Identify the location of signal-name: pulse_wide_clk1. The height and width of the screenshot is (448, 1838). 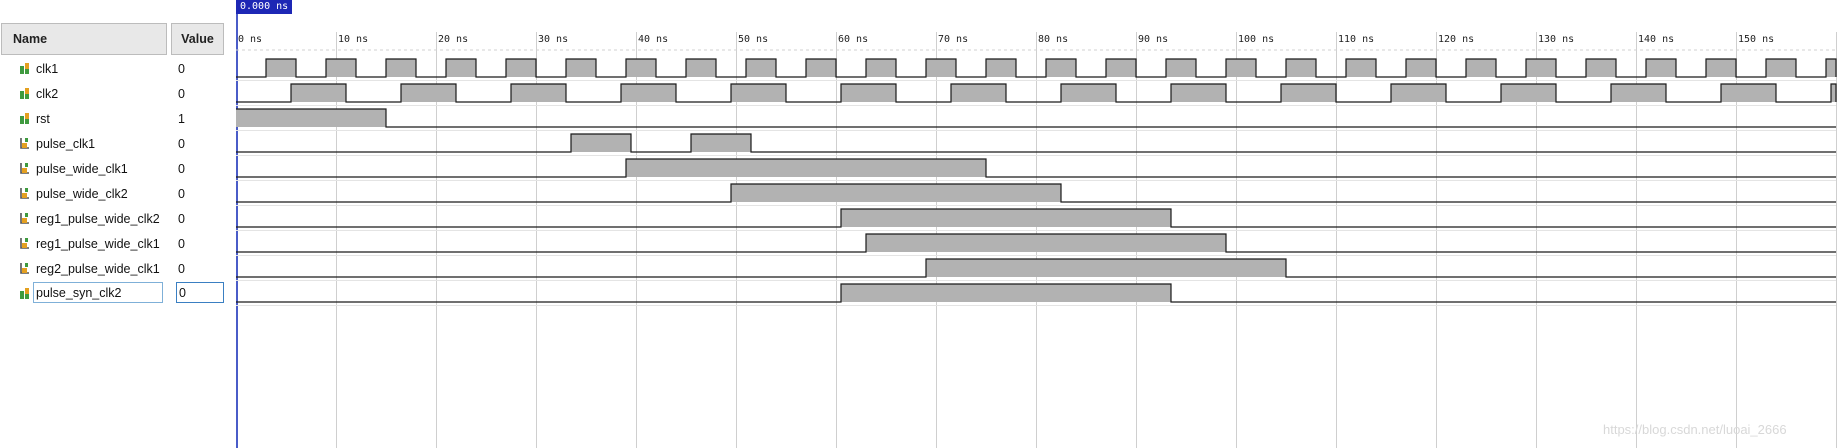
(82, 169).